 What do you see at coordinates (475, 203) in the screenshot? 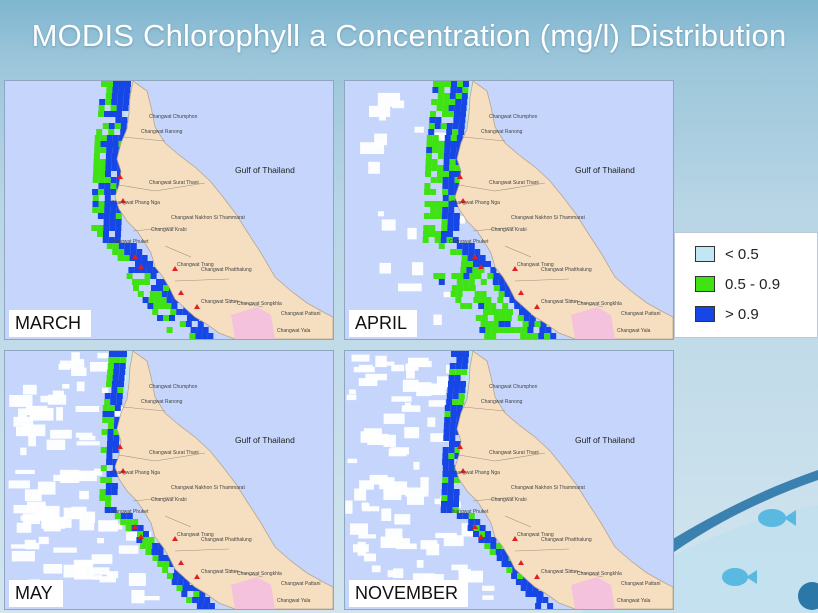
I see `province-label: Changwat Phang Nga` at bounding box center [475, 203].